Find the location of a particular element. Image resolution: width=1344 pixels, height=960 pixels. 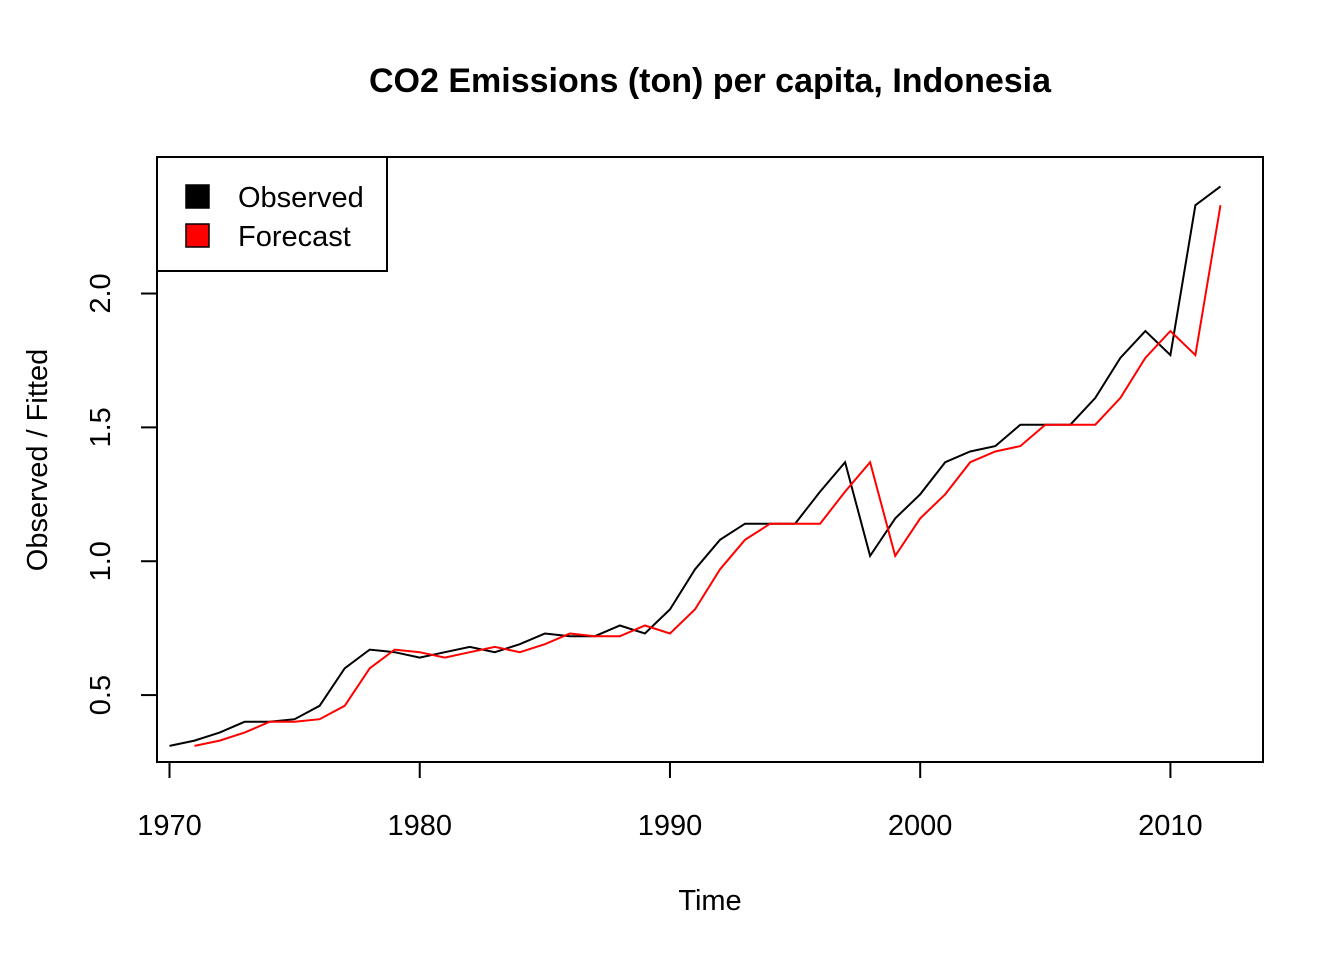

legend-label-forecast: Forecast is located at coordinates (294, 237).